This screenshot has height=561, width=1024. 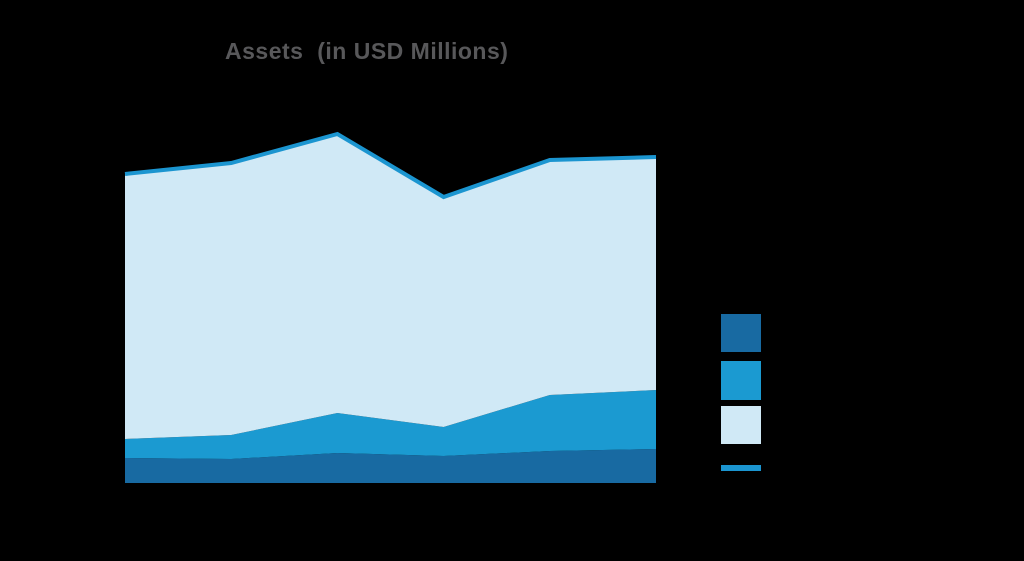 I want to click on area-middle-band-medium-blue, so click(x=390, y=424).